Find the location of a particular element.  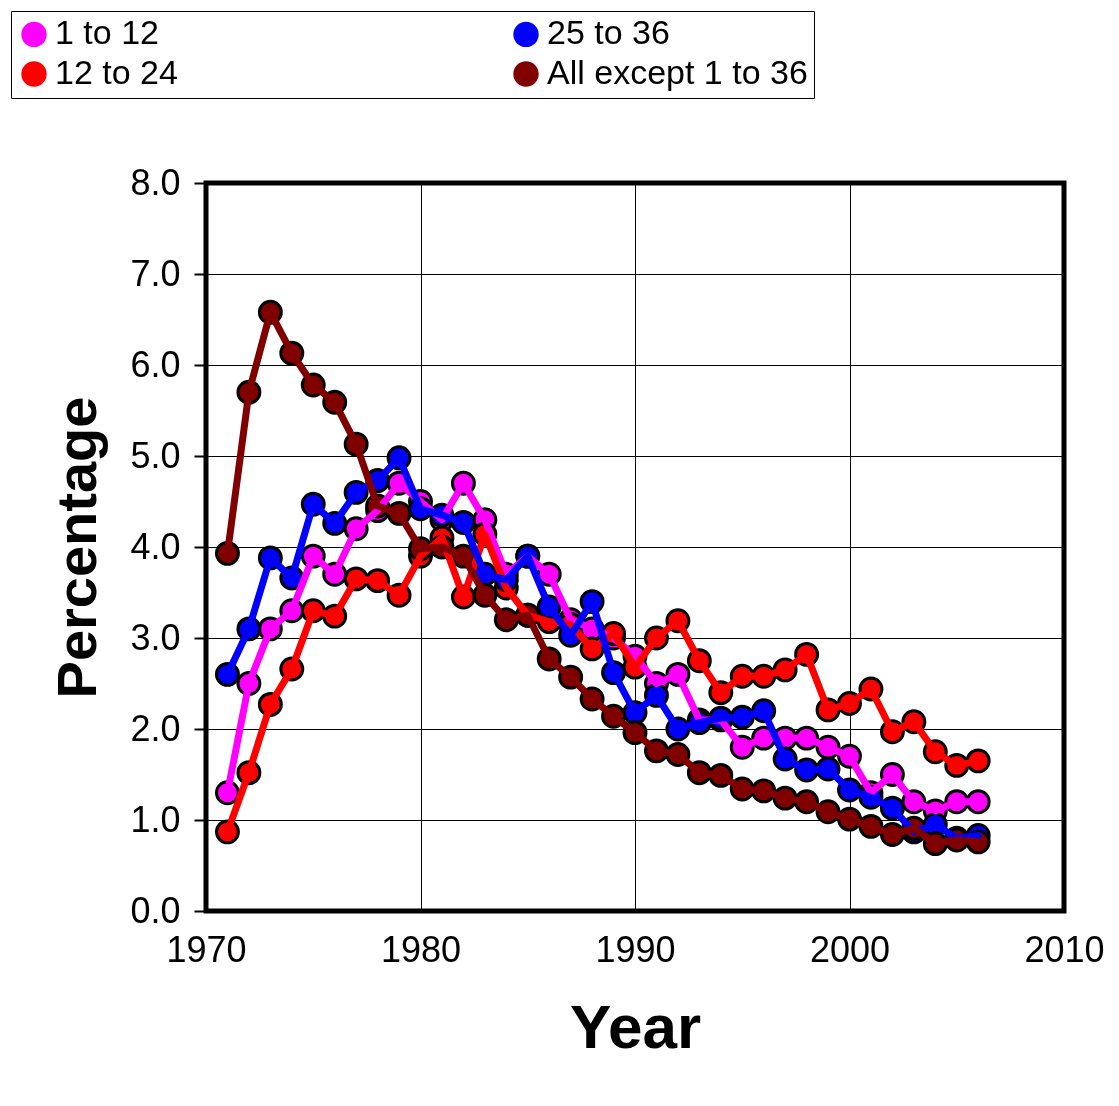

legend-label: All except 1 to 36 is located at coordinates (677, 72).